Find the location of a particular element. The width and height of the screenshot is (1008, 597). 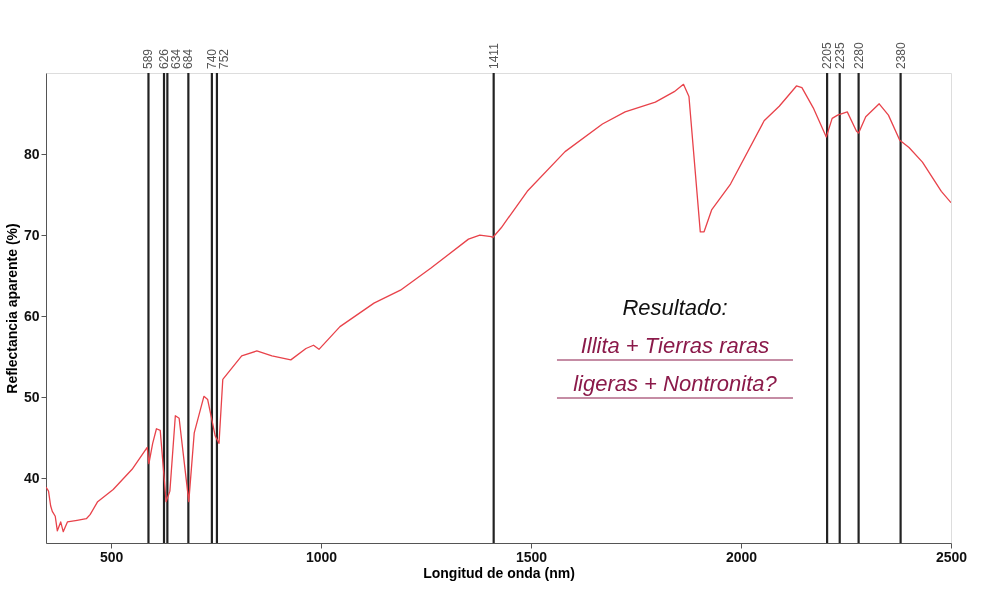

x-tick-label: 2500 is located at coordinates (951, 556).